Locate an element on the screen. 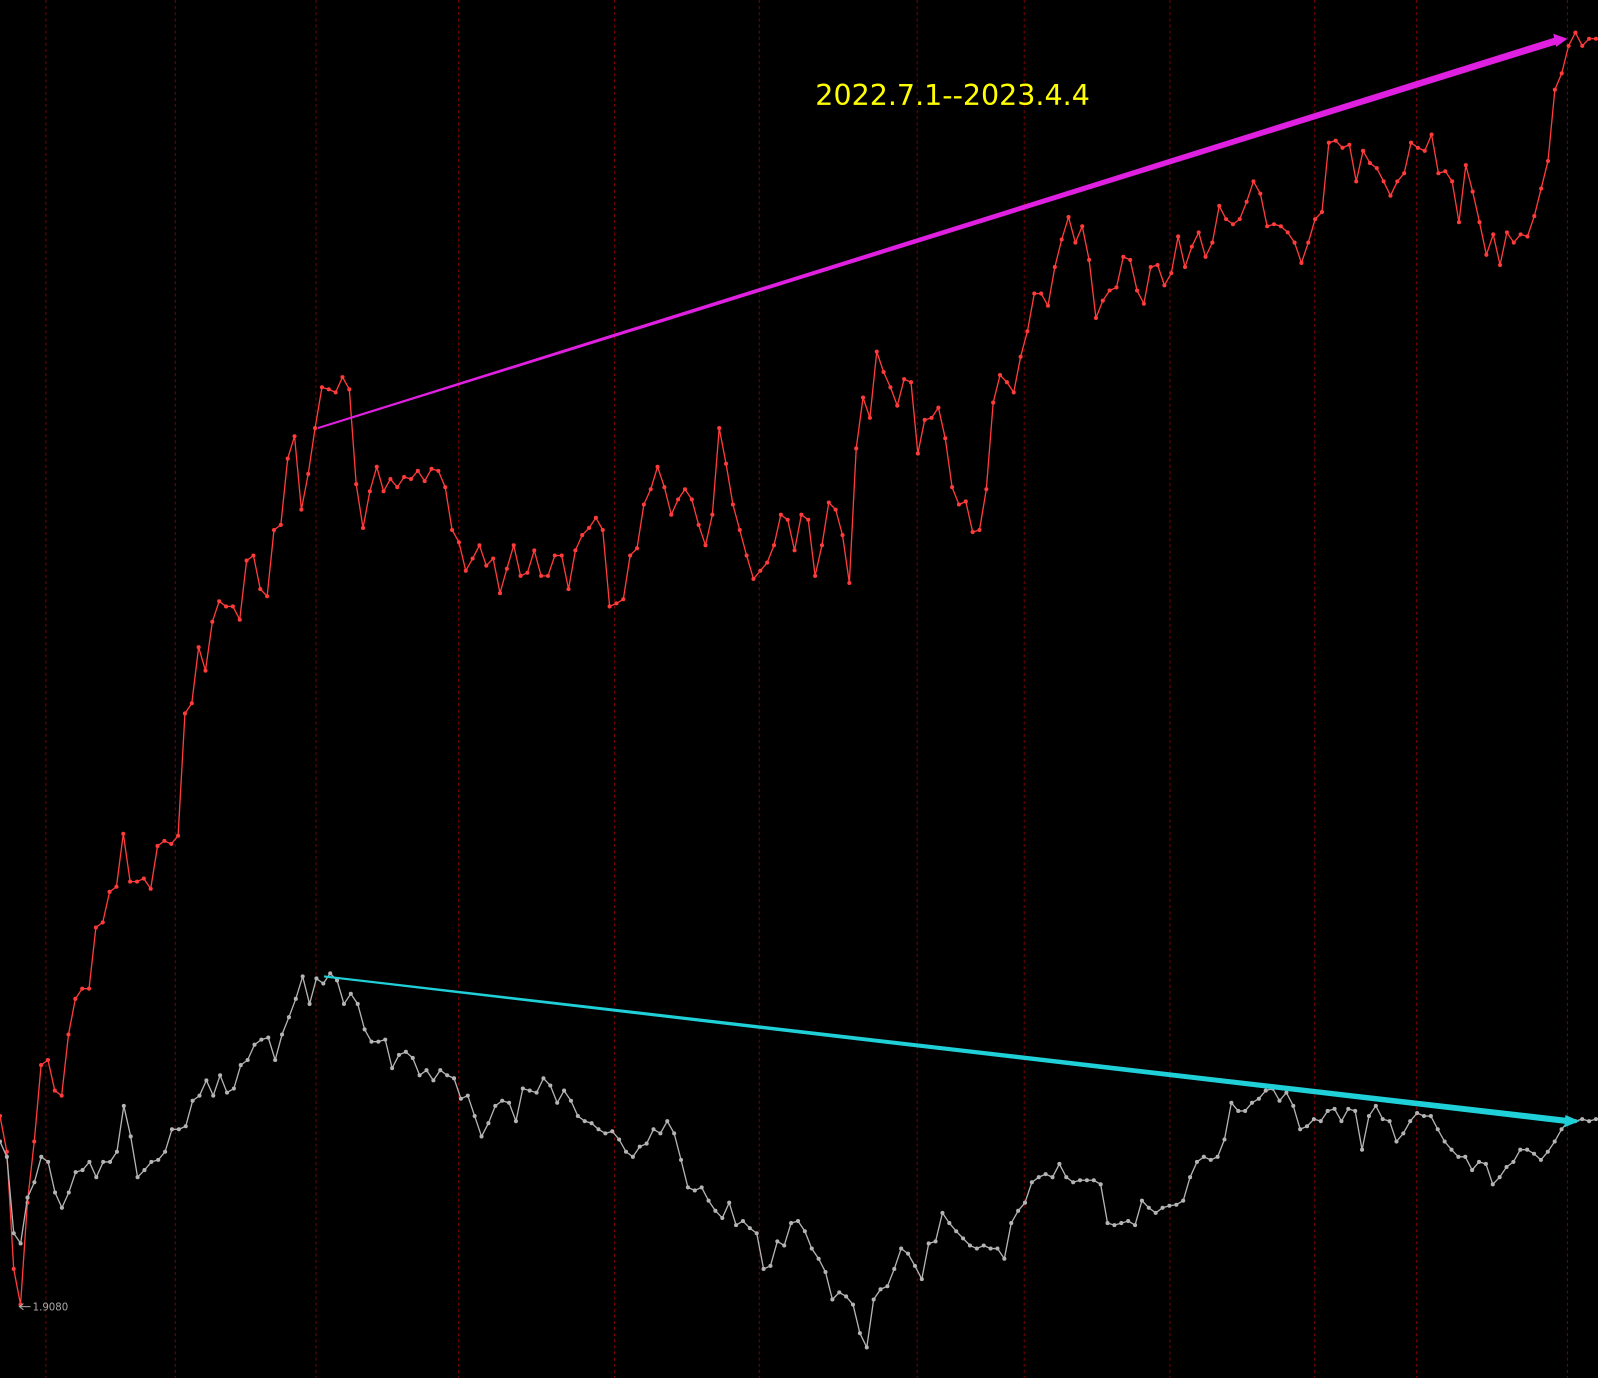  period-title: 2022.7.1--2023.4.4 is located at coordinates (952, 95).